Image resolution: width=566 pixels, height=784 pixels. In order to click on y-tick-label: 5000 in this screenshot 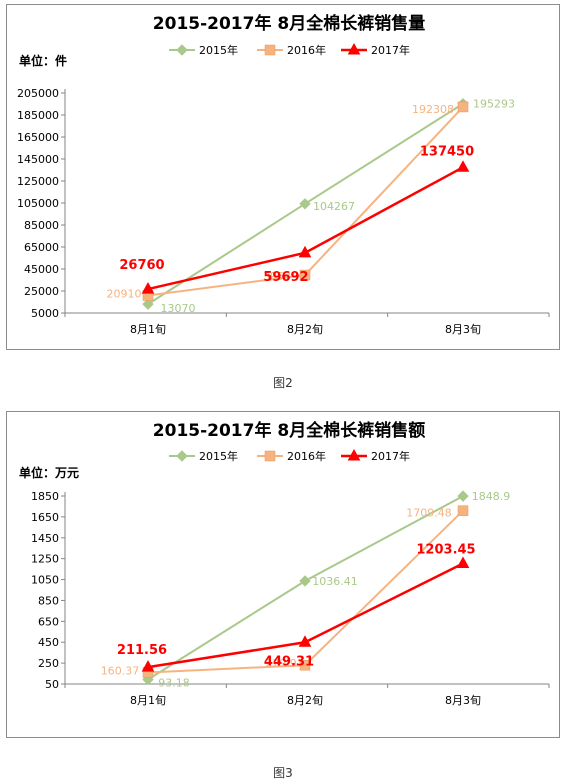, I will do `click(45, 313)`.